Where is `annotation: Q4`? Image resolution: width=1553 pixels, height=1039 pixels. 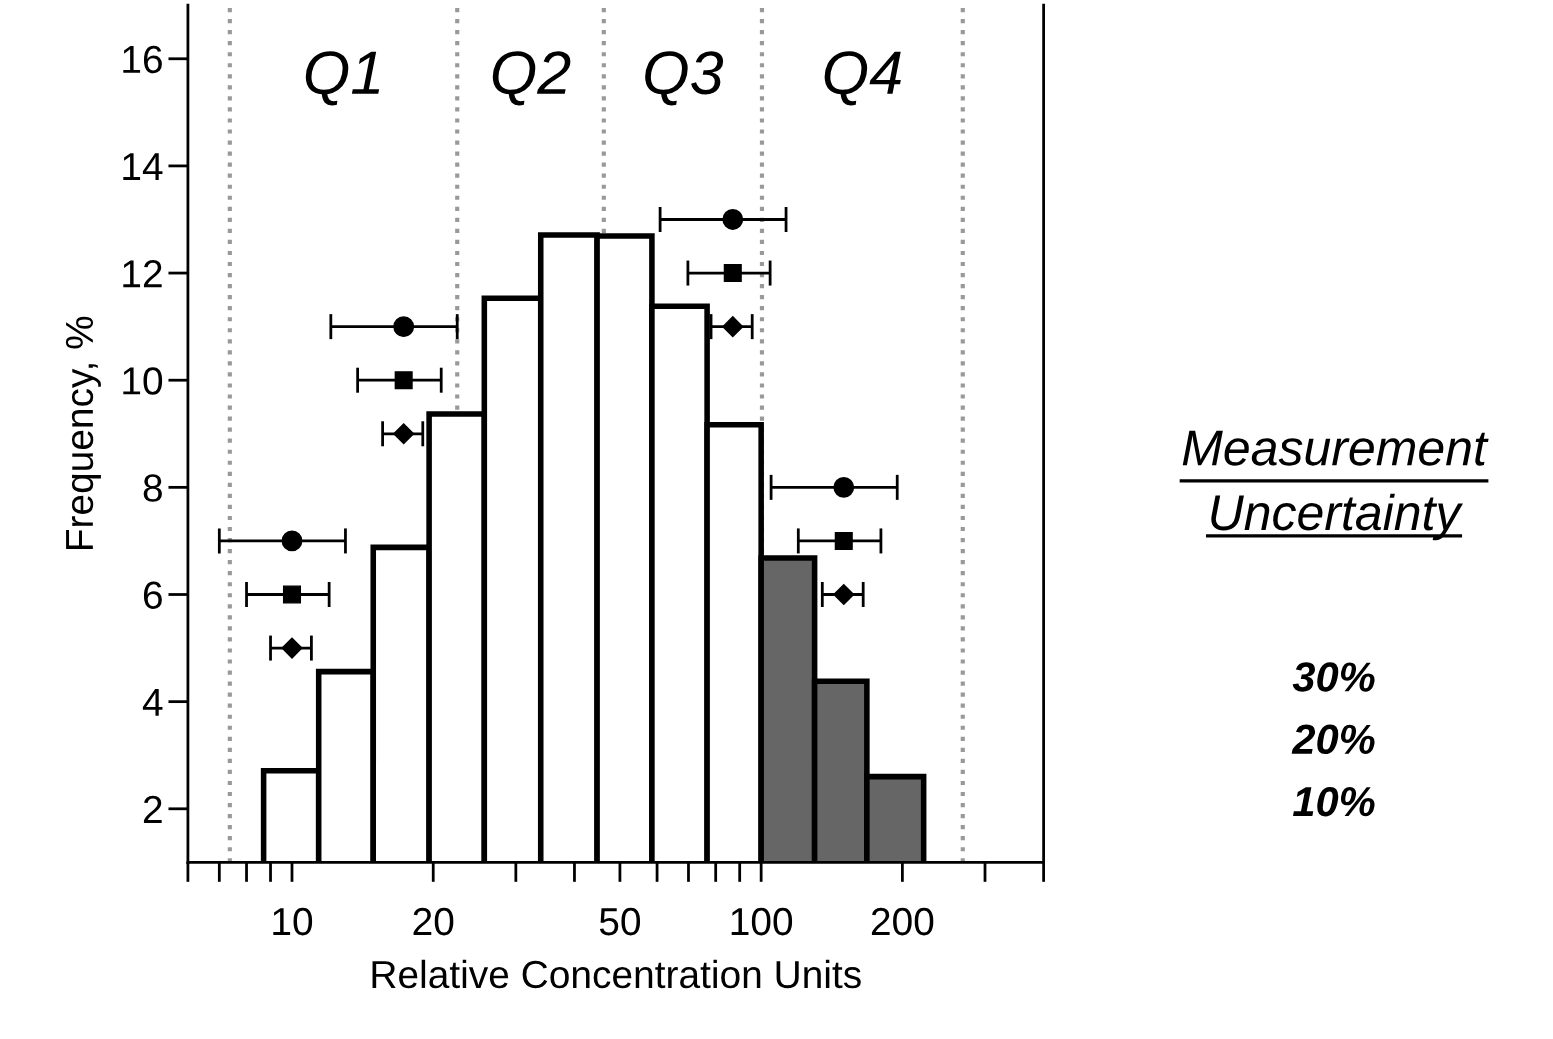
annotation: Q4 is located at coordinates (862, 78).